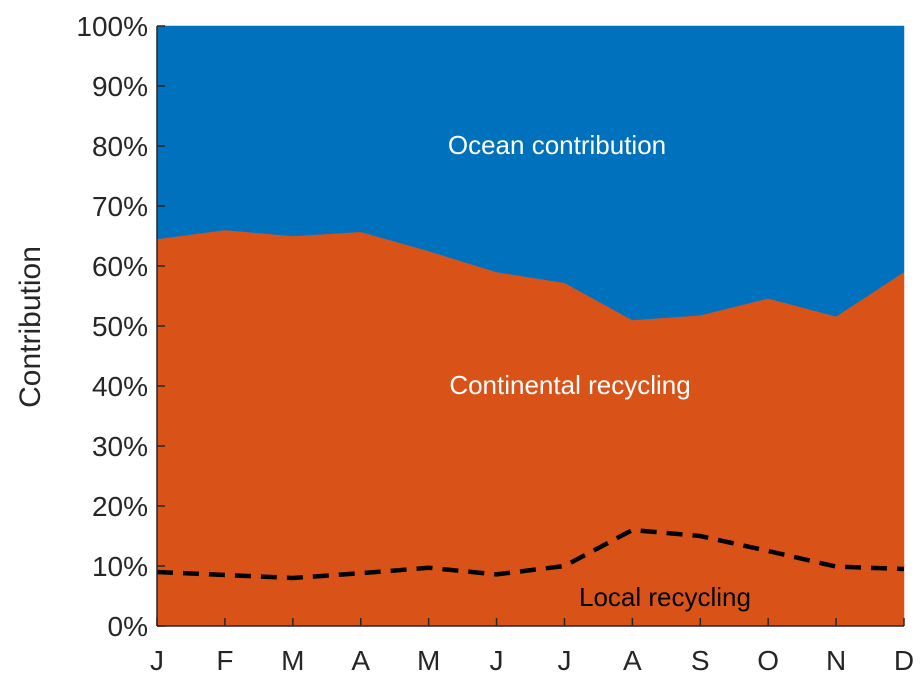 The image size is (921, 676). Describe the element at coordinates (112, 26) in the screenshot. I see `y-tick-label: 100%` at that location.